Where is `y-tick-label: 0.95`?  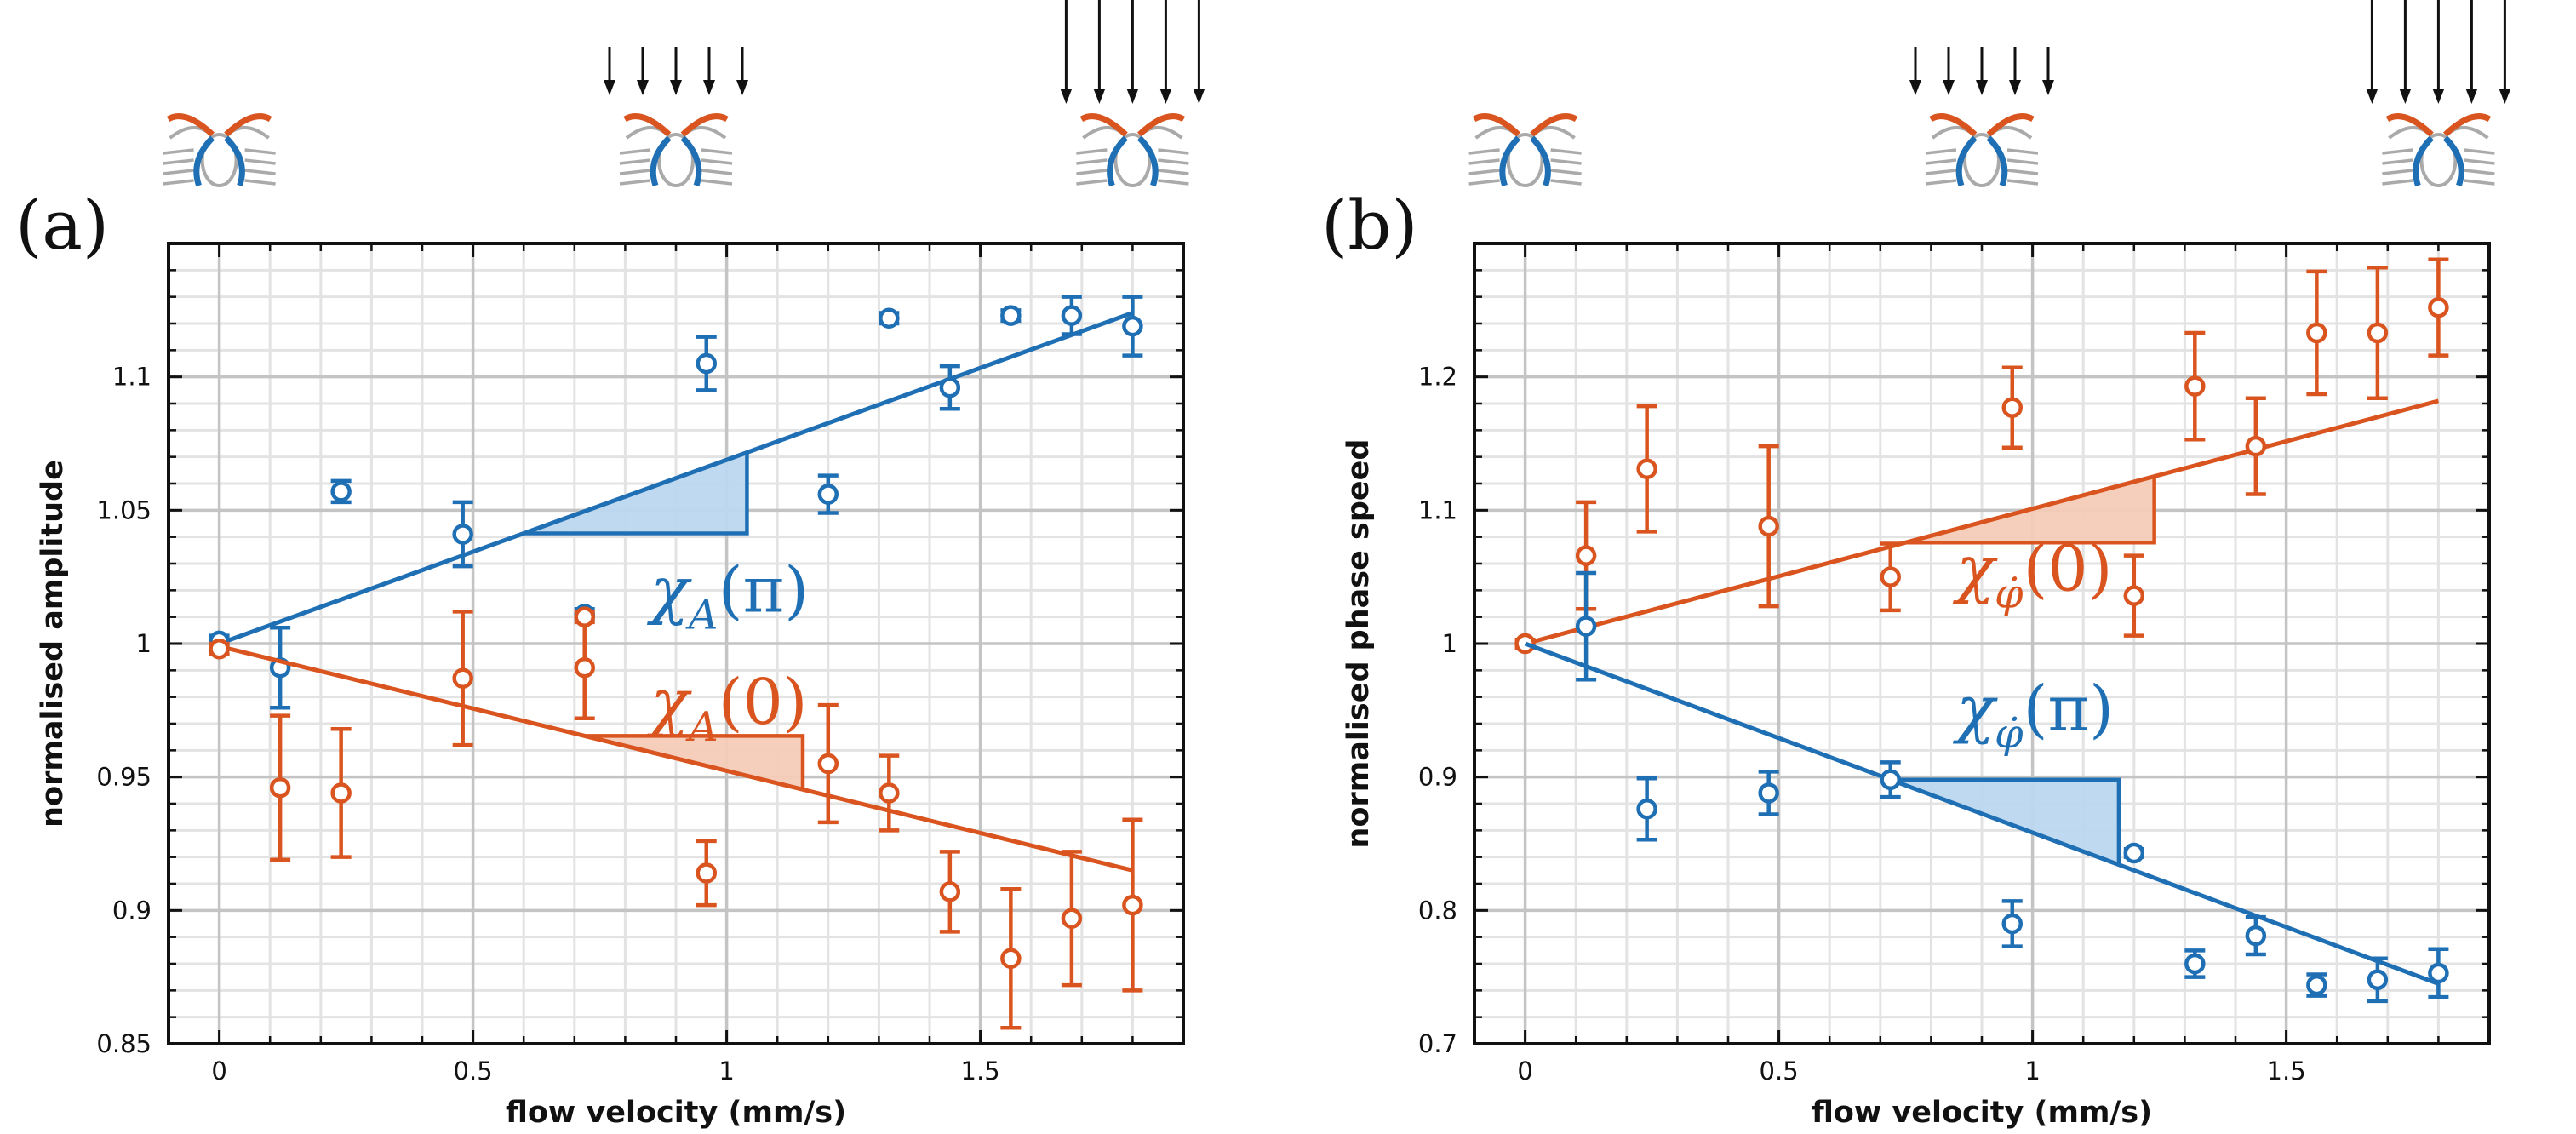
y-tick-label: 0.95 is located at coordinates (124, 777).